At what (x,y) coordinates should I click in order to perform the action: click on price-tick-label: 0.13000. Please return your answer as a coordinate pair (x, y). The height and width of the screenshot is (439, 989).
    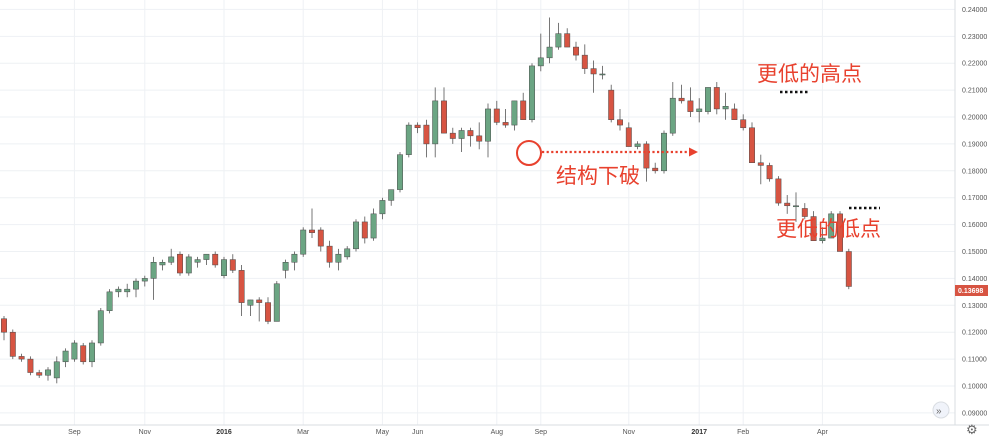
    Looking at the image, I should click on (974, 306).